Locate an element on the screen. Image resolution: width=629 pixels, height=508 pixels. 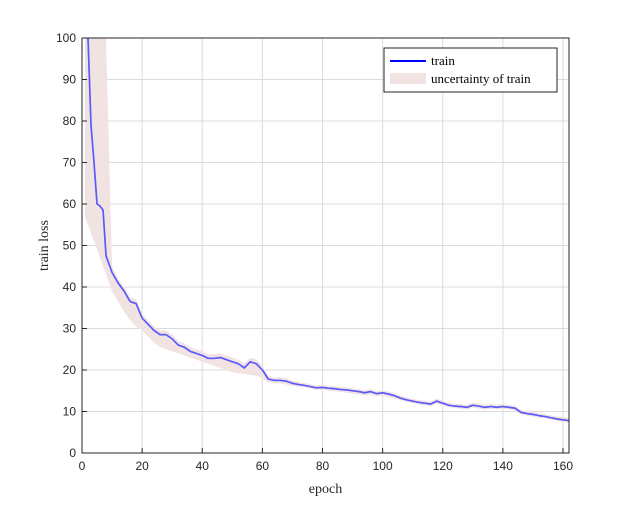
y-tick-label: 0 is located at coordinates (72, 453).